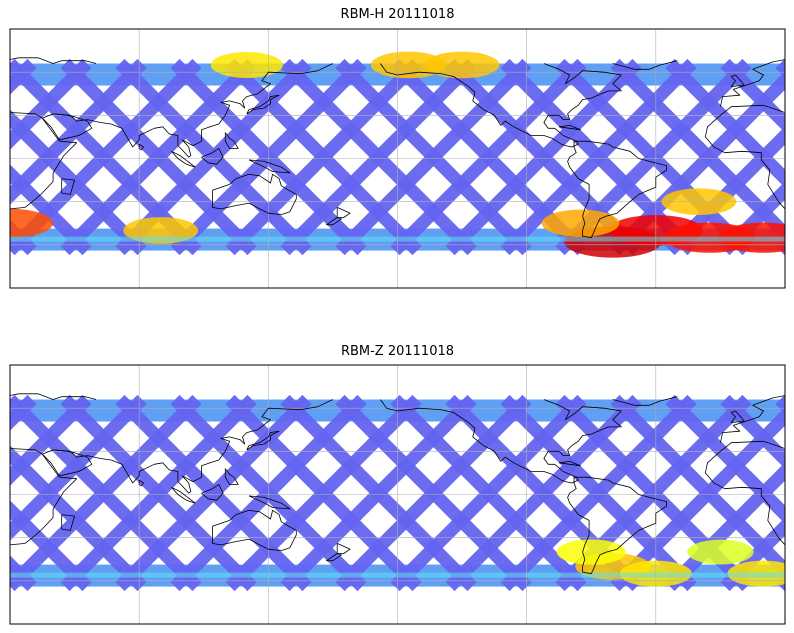 This screenshot has width=794, height=633. What do you see at coordinates (397, 14) in the screenshot?
I see `panel-title-rbm-h: RBM-H 20111018` at bounding box center [397, 14].